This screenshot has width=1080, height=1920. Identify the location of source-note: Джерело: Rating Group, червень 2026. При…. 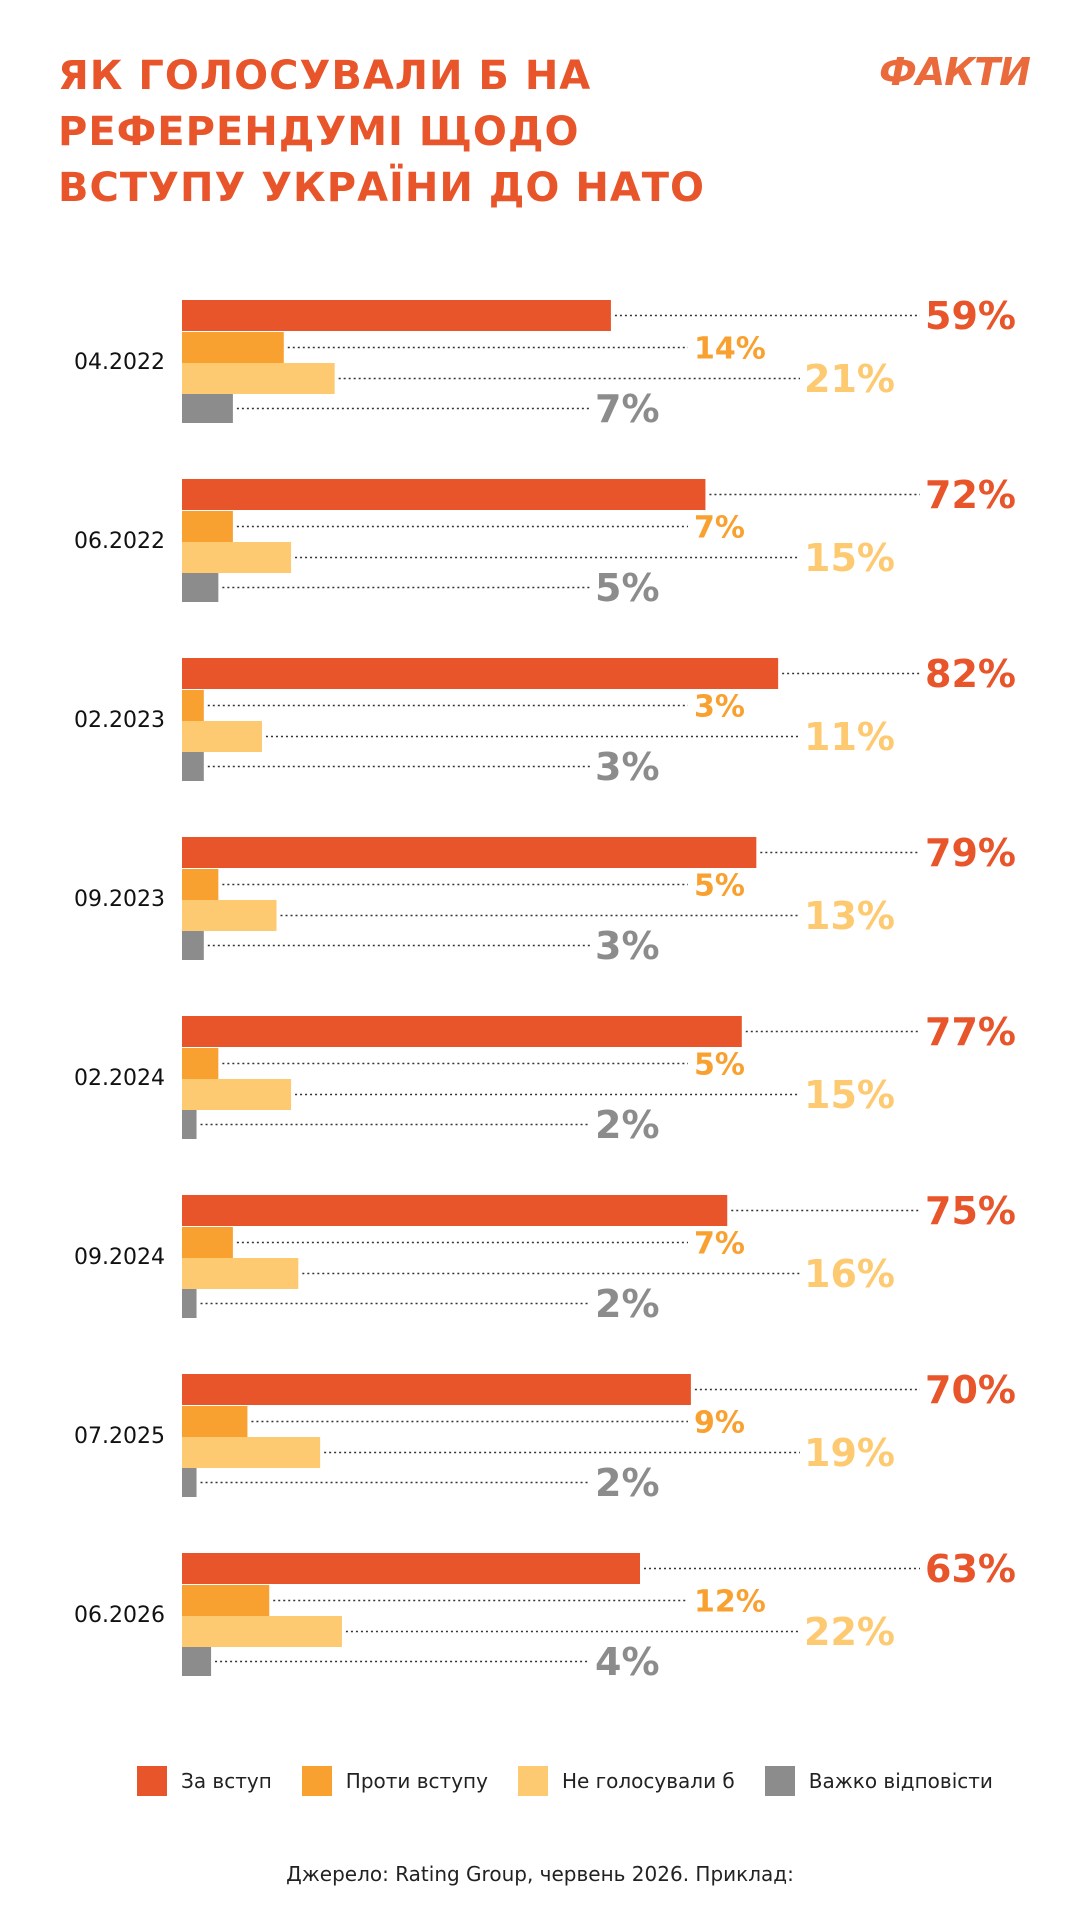
(540, 1874).